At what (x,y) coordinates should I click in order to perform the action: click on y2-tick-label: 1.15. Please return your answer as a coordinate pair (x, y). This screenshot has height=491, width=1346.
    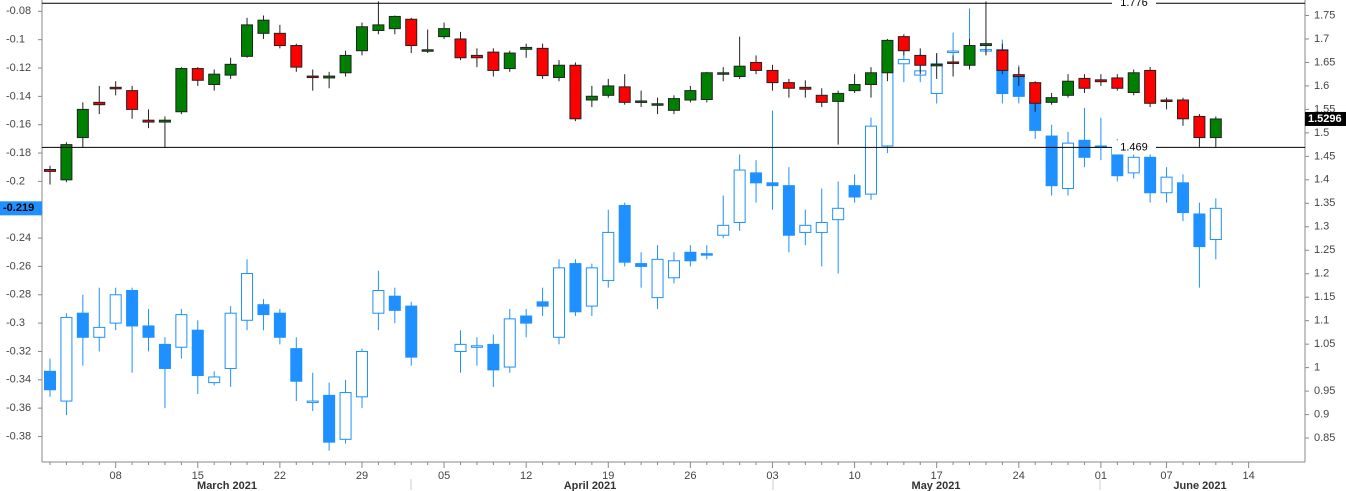
    Looking at the image, I should click on (1324, 297).